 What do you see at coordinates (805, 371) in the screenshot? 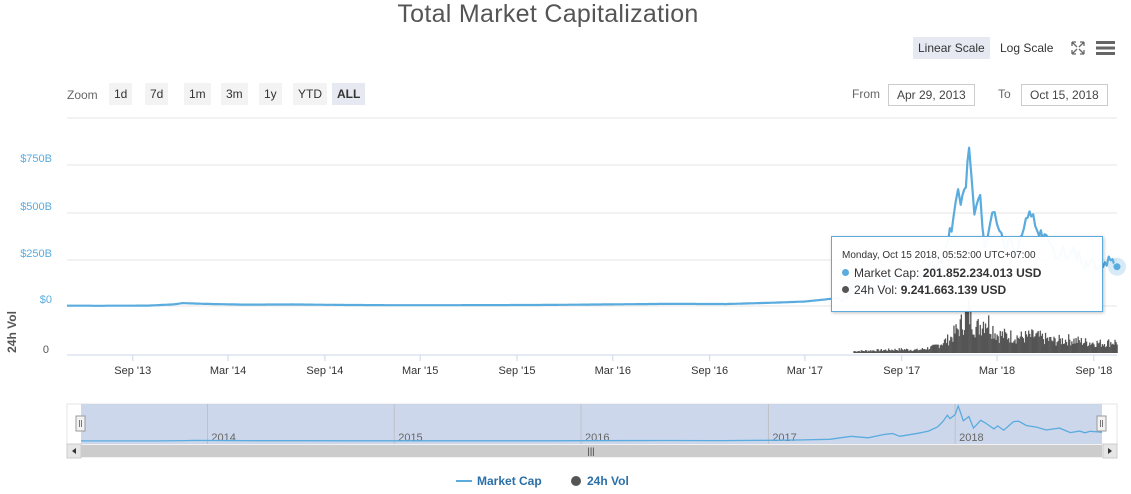
I see `x-tick-label: Mar '17` at bounding box center [805, 371].